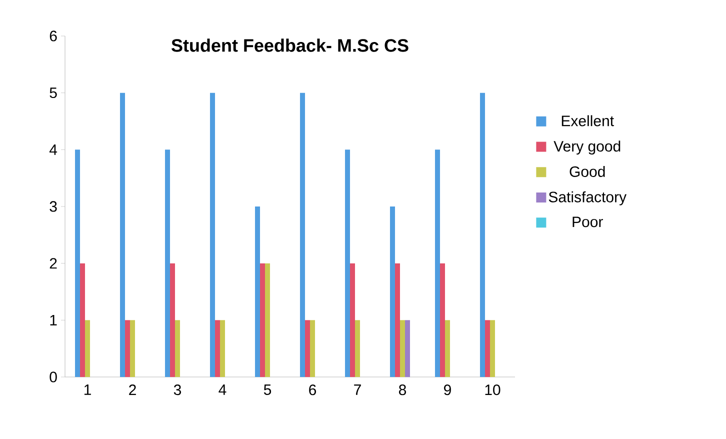 The image size is (726, 439). I want to click on y-tick-label: 4, so click(53, 149).